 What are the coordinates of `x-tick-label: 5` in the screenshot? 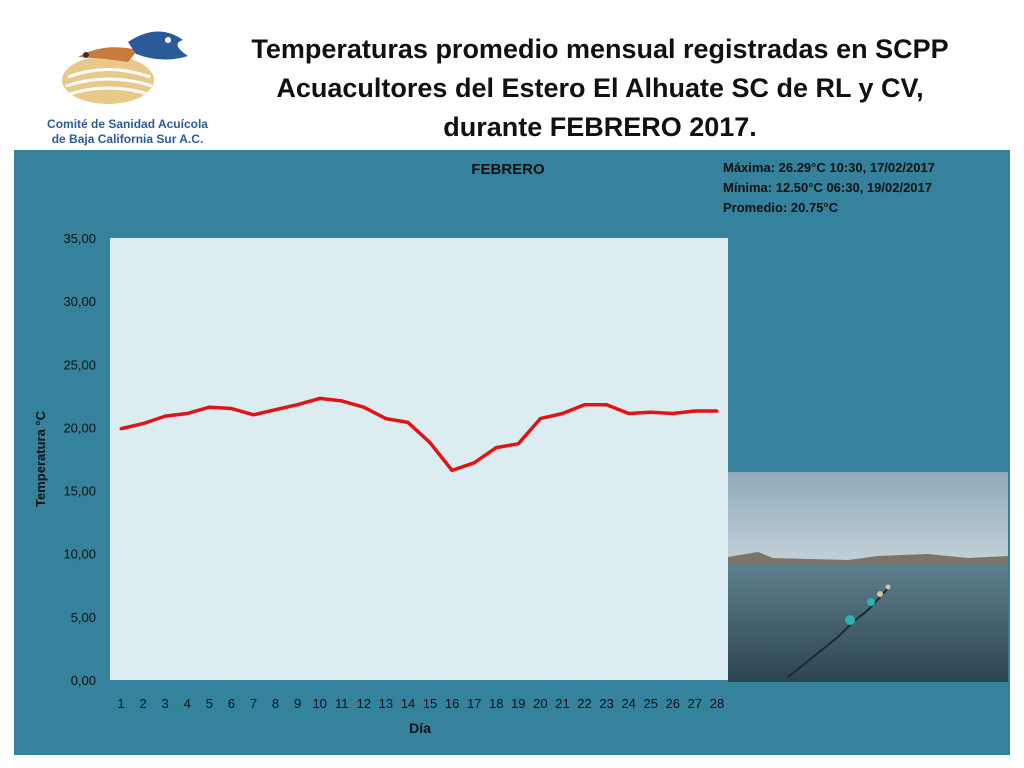 It's located at (209, 703).